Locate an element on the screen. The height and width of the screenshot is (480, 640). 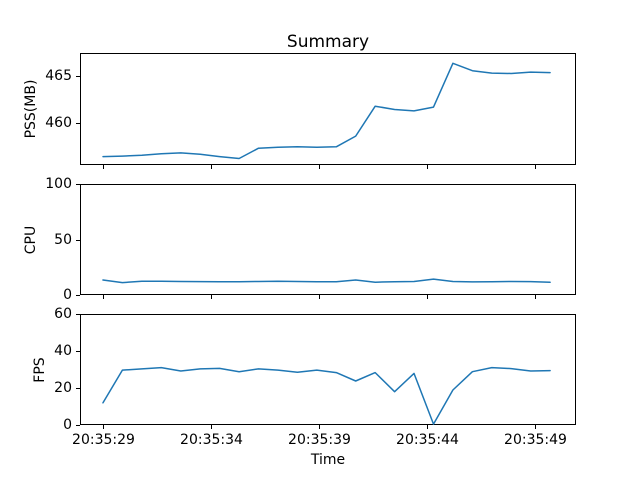
y-tick-label: 50 is located at coordinates (63, 240).